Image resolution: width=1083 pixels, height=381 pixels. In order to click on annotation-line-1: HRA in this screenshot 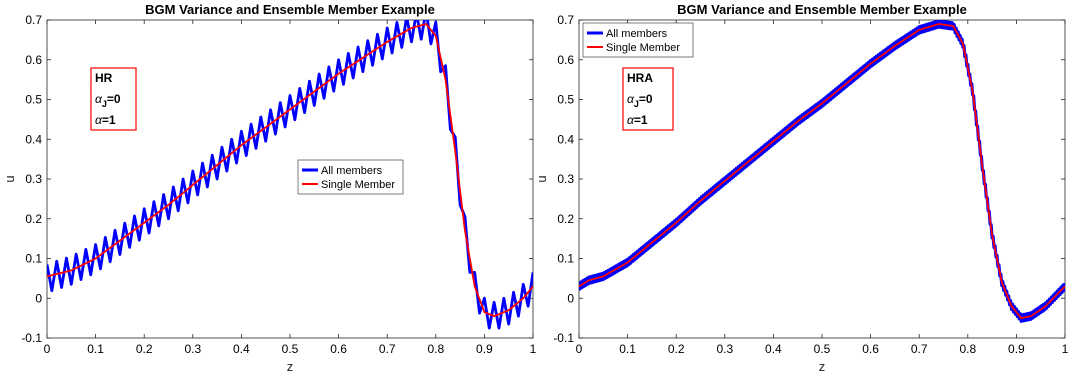, I will do `click(640, 78)`.